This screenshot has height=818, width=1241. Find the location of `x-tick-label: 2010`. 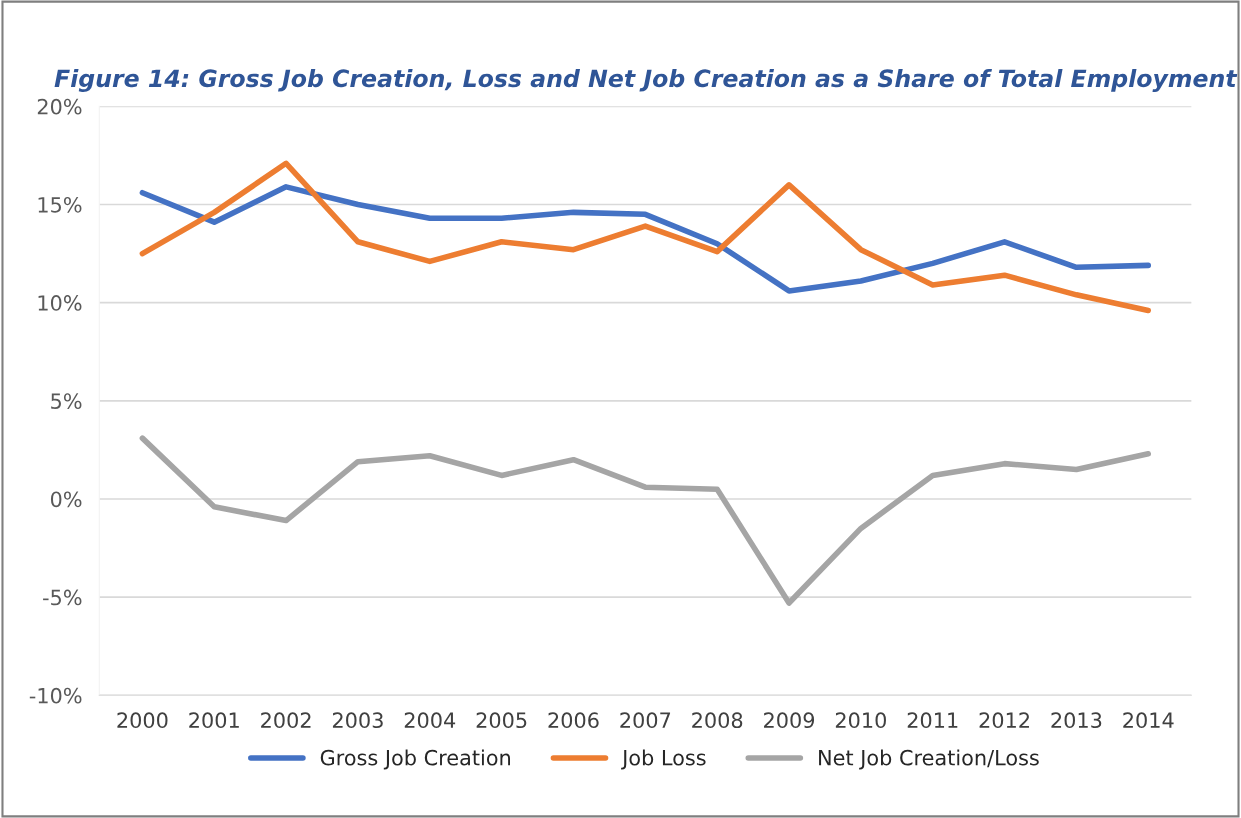

x-tick-label: 2010 is located at coordinates (860, 720).